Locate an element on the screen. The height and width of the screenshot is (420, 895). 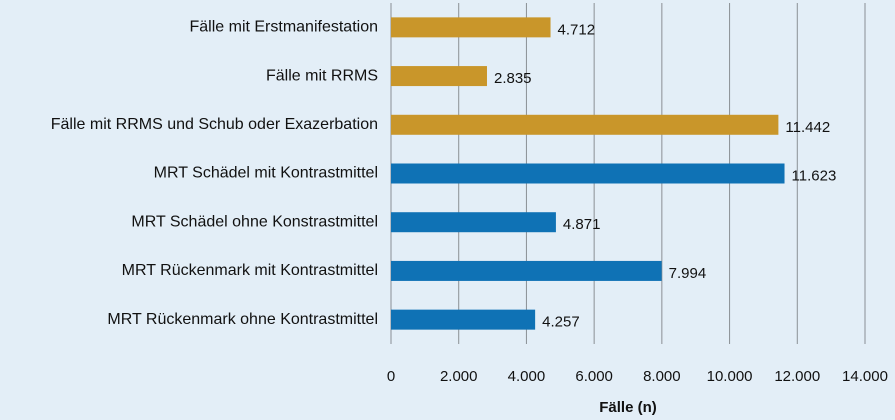
value-label: 4.871 is located at coordinates (582, 224).